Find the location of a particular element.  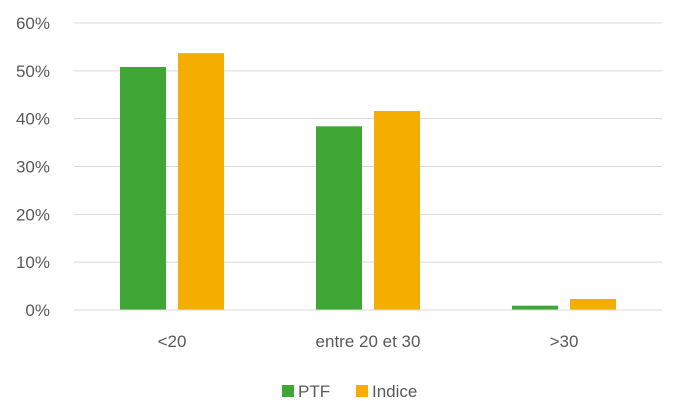

x-category-label: >30 is located at coordinates (564, 341).